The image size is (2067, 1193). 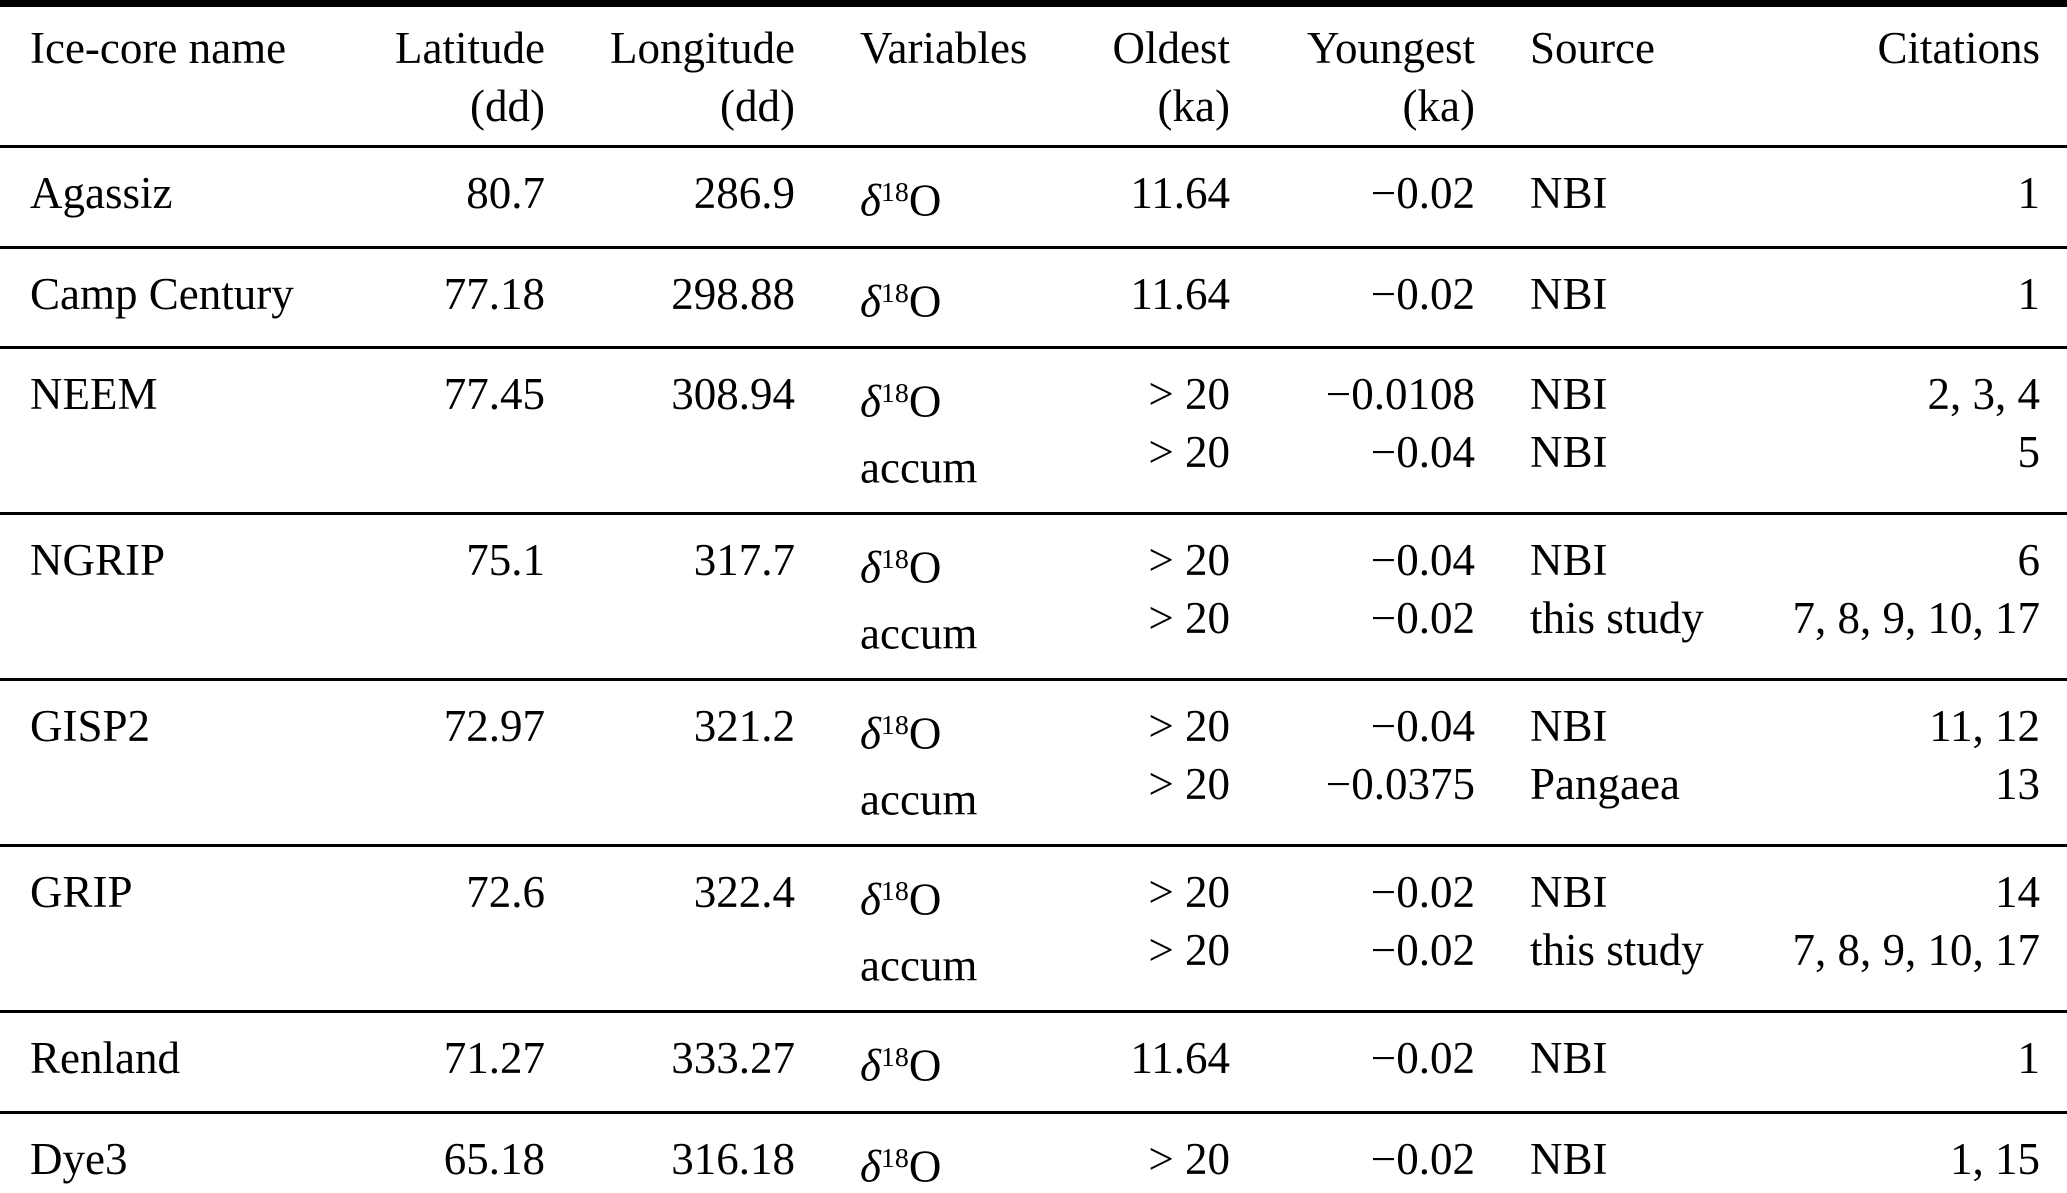 I want to click on longitude-value: 298.88, so click(x=733, y=293).